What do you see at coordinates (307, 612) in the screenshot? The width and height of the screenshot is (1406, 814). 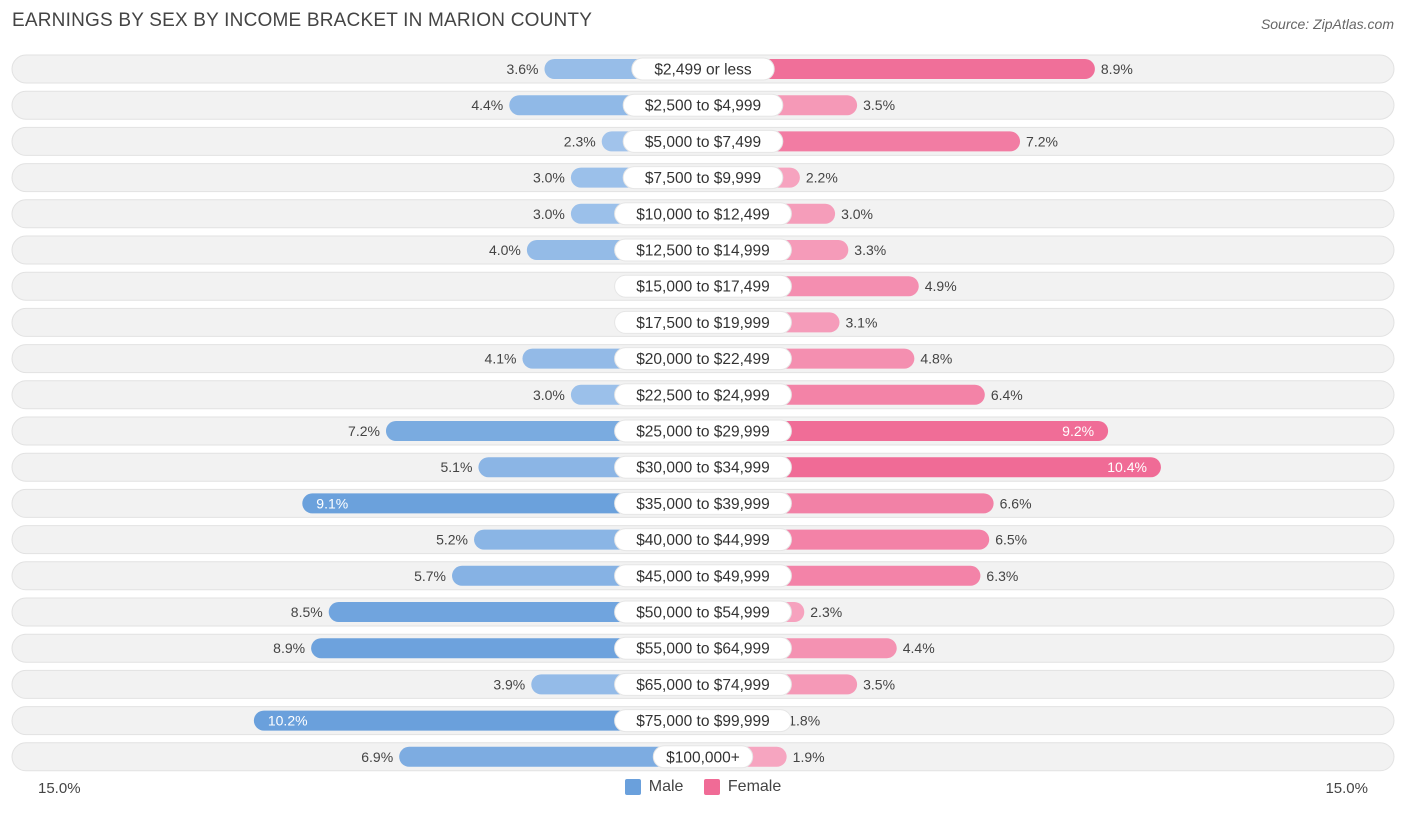 I see `male-value-label: 8.5%` at bounding box center [307, 612].